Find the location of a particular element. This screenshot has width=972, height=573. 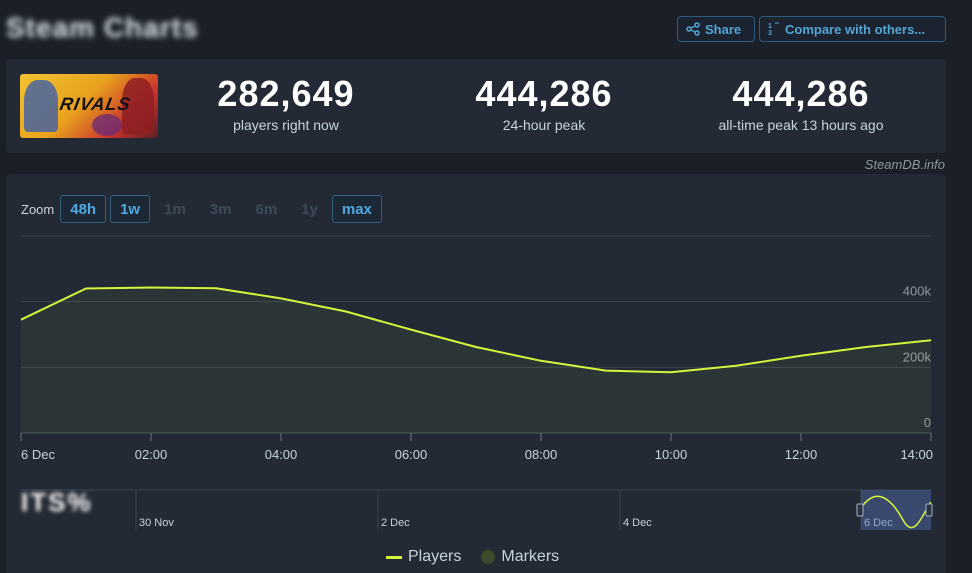

page-title: Steam Charts is located at coordinates (102, 27).